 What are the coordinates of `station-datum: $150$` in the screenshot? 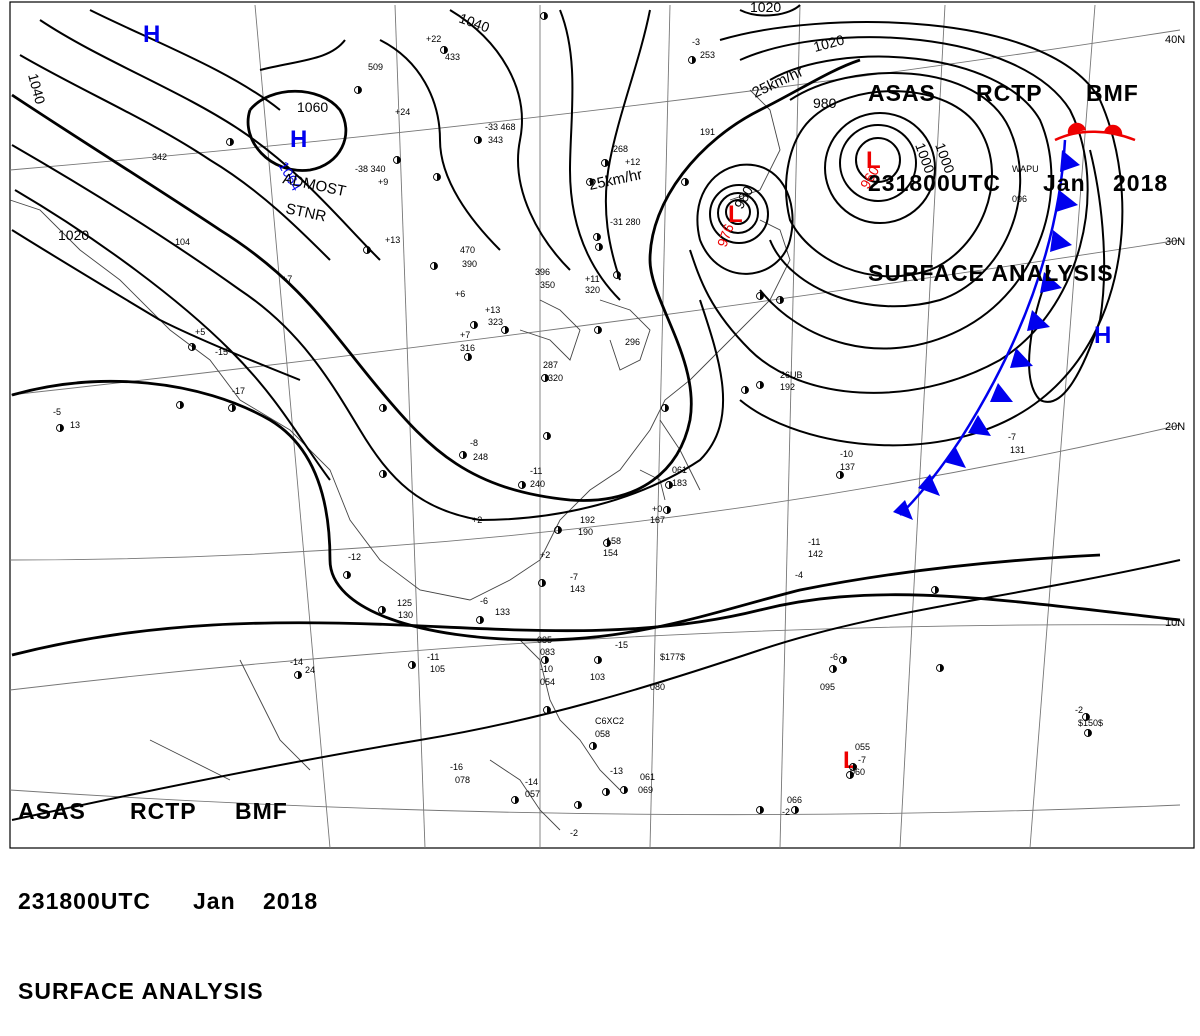 It's located at (1090, 723).